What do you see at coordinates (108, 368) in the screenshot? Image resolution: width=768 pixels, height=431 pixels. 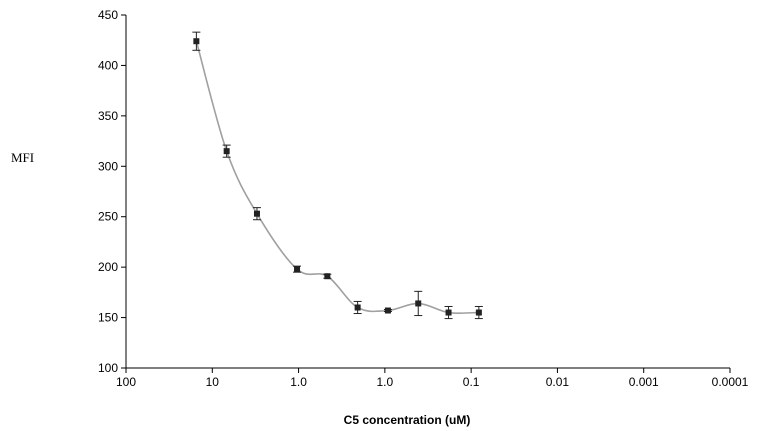 I see `y-tick-label: 100` at bounding box center [108, 368].